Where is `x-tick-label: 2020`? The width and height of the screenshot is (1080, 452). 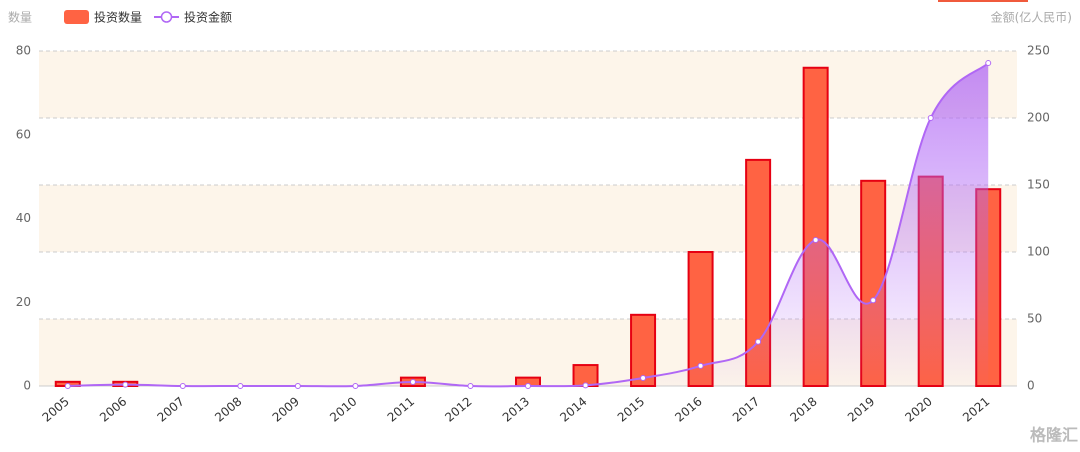
x-tick-label: 2020 is located at coordinates (918, 409).